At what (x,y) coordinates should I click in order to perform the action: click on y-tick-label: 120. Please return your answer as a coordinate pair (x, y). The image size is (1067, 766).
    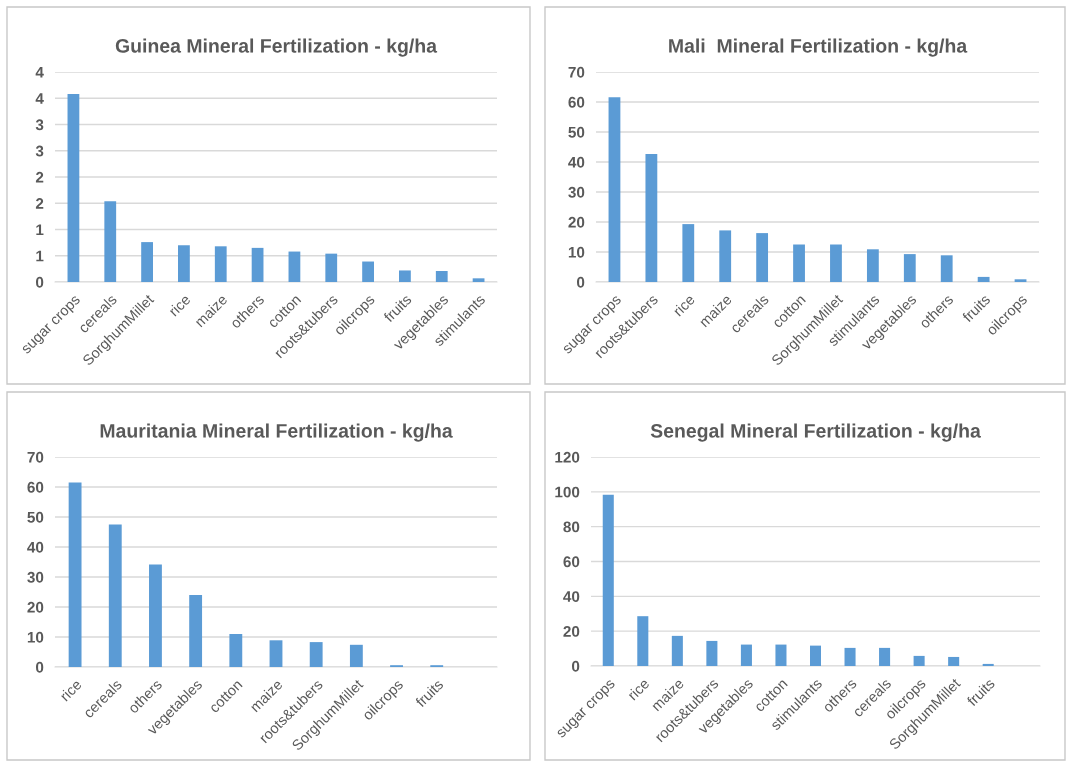
    Looking at the image, I should click on (567, 457).